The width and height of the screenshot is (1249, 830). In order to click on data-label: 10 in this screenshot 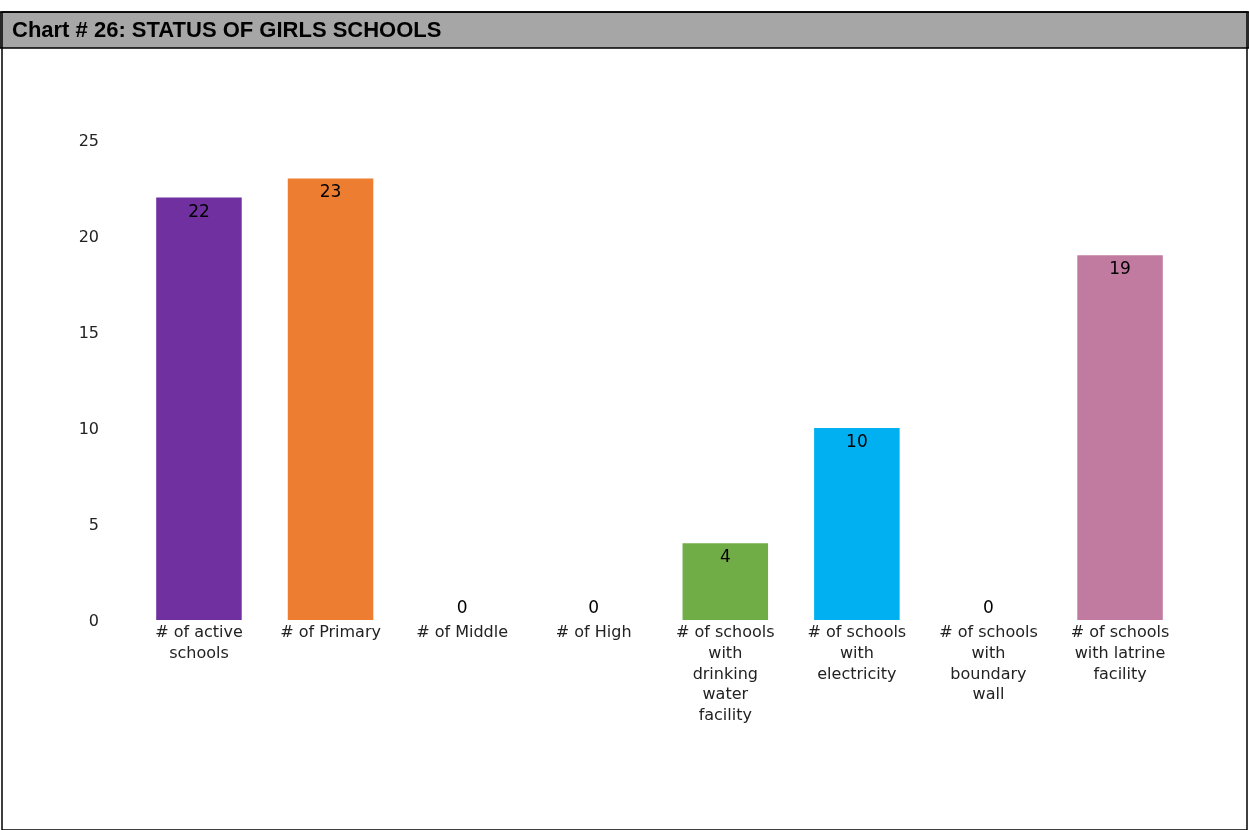, I will do `click(857, 441)`.